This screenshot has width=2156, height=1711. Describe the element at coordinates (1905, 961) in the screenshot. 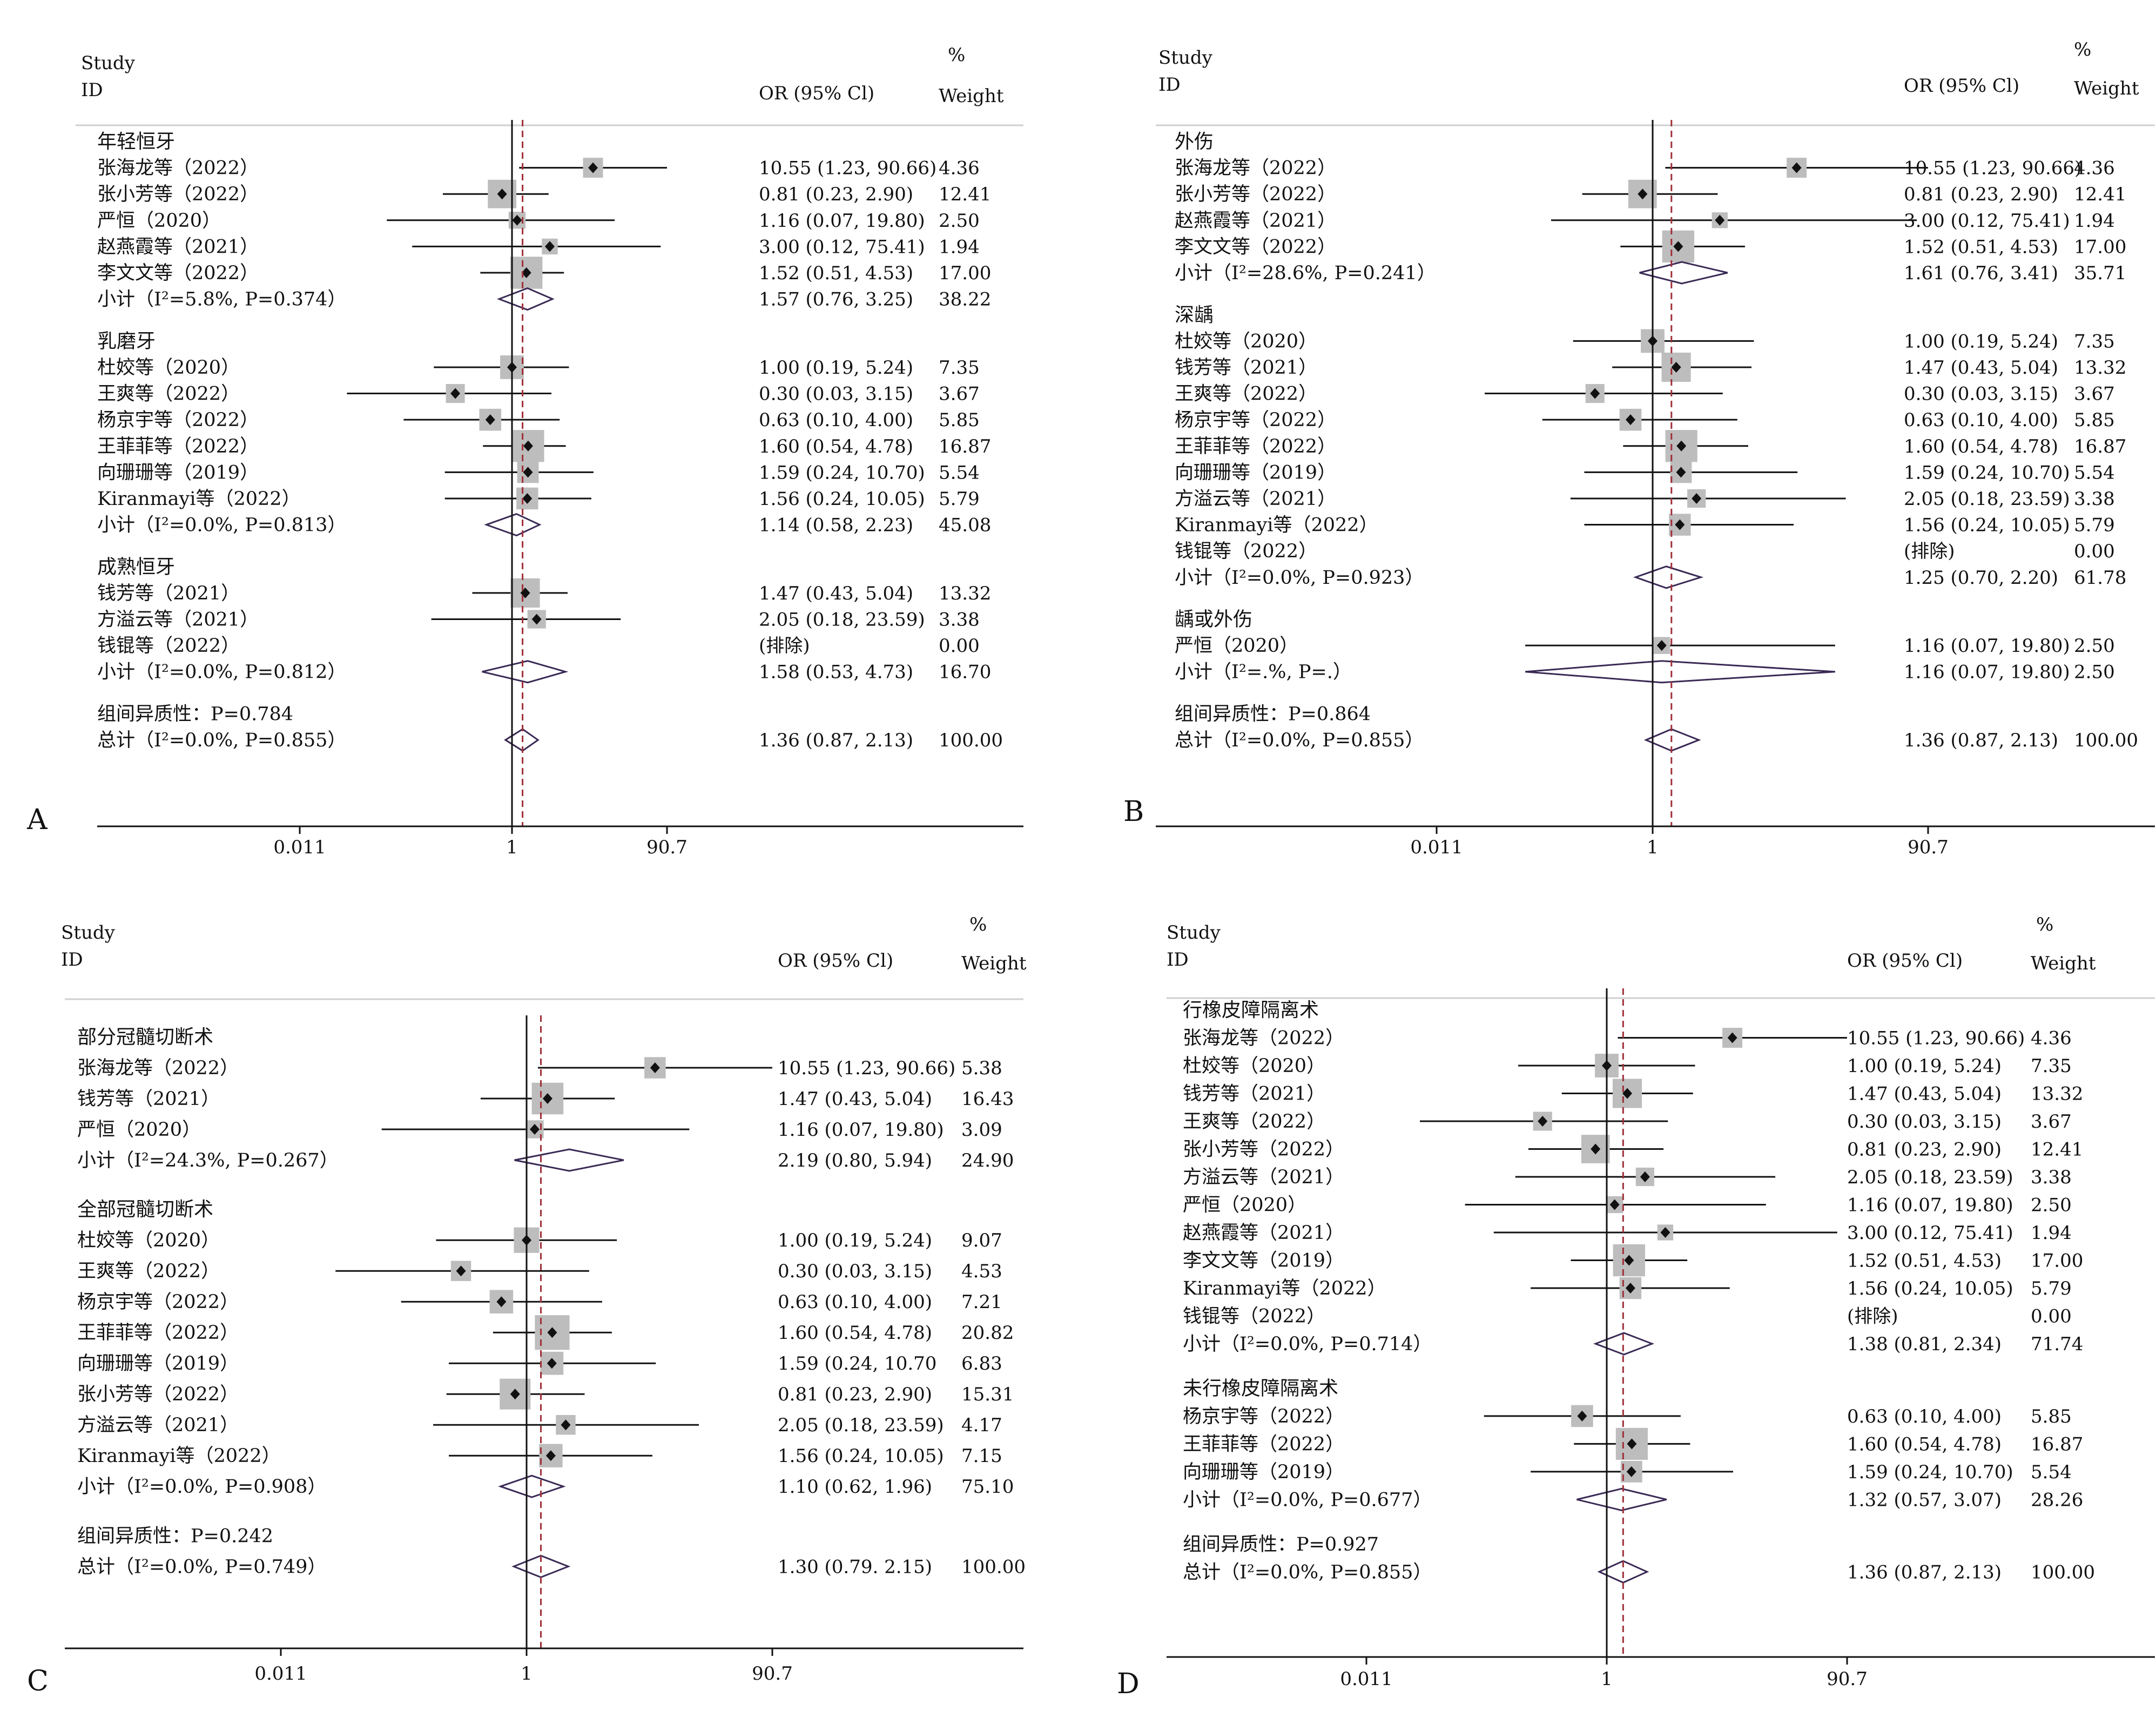

I see `header-or-ci: OR (95% Cl)` at that location.